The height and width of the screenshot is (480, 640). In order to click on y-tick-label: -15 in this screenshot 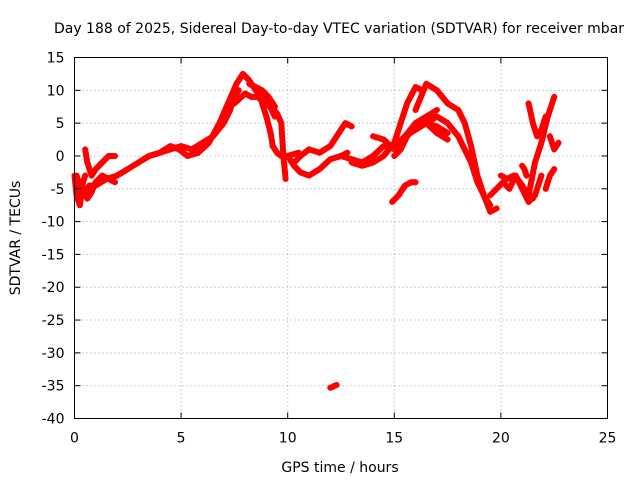, I will do `click(53, 255)`.